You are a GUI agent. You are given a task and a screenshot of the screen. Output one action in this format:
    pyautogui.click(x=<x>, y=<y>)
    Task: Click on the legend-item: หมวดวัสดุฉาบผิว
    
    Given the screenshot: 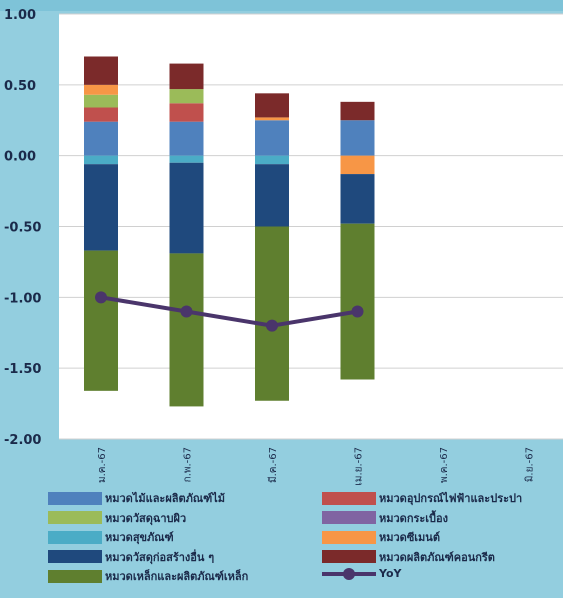 What is the action you would take?
    pyautogui.click(x=117, y=518)
    